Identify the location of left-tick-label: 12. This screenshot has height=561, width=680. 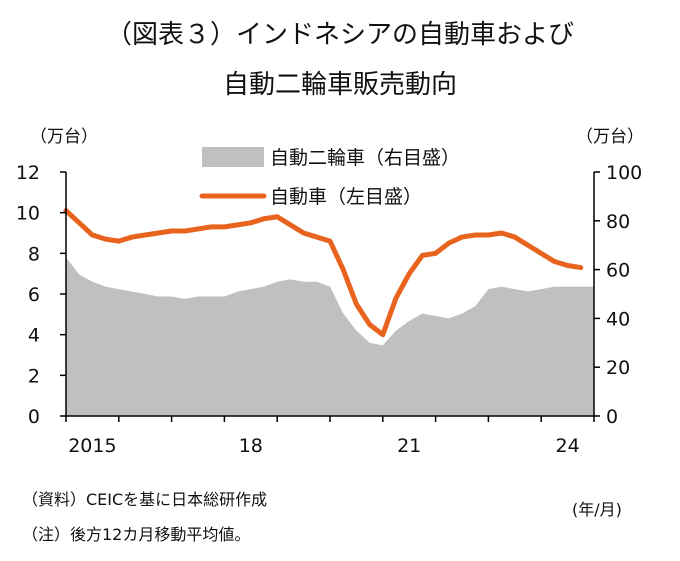
(28, 173).